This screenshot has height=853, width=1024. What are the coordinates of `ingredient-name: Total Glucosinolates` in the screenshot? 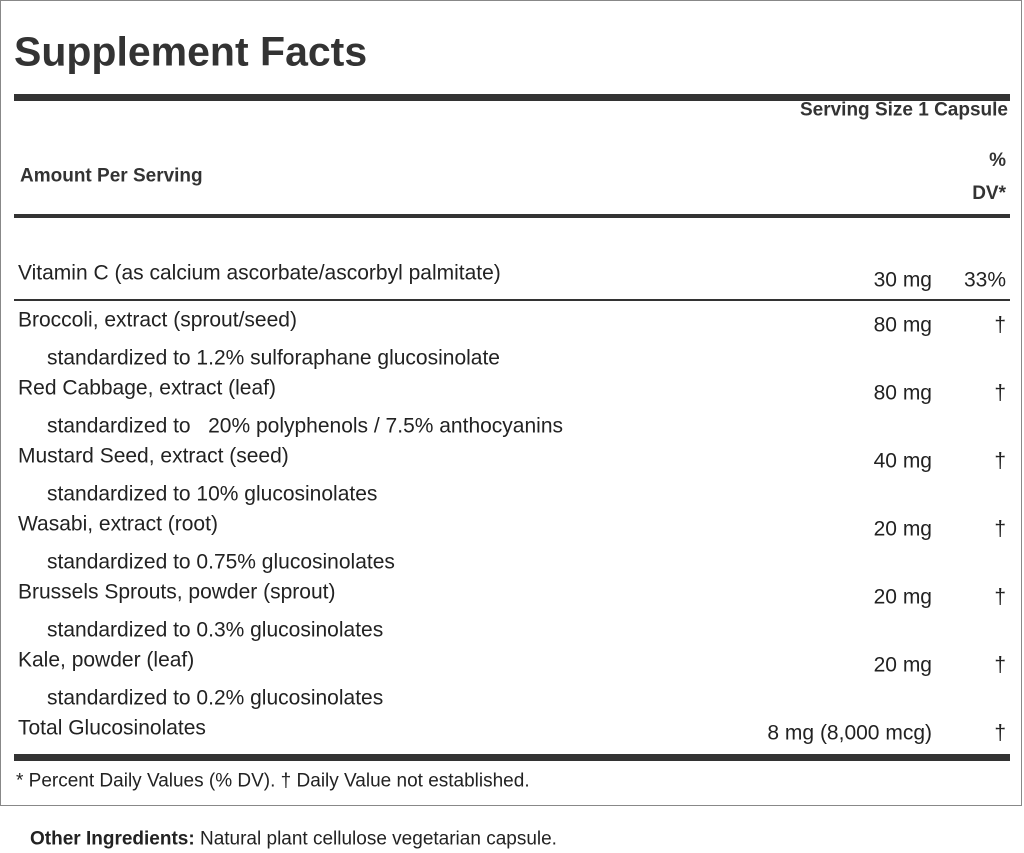 It's located at (112, 728).